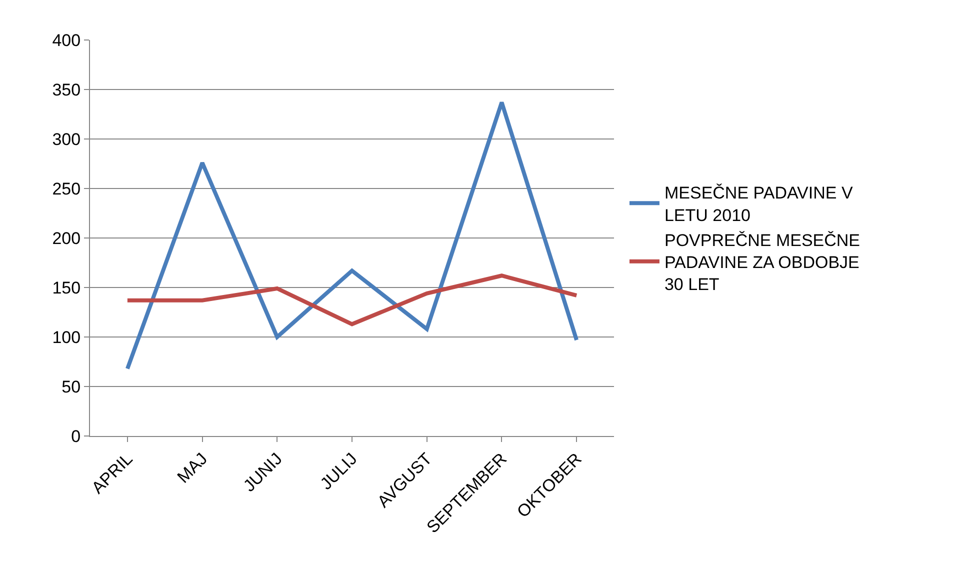 This screenshot has height=581, width=954. What do you see at coordinates (352, 300) in the screenshot?
I see `line-series` at bounding box center [352, 300].